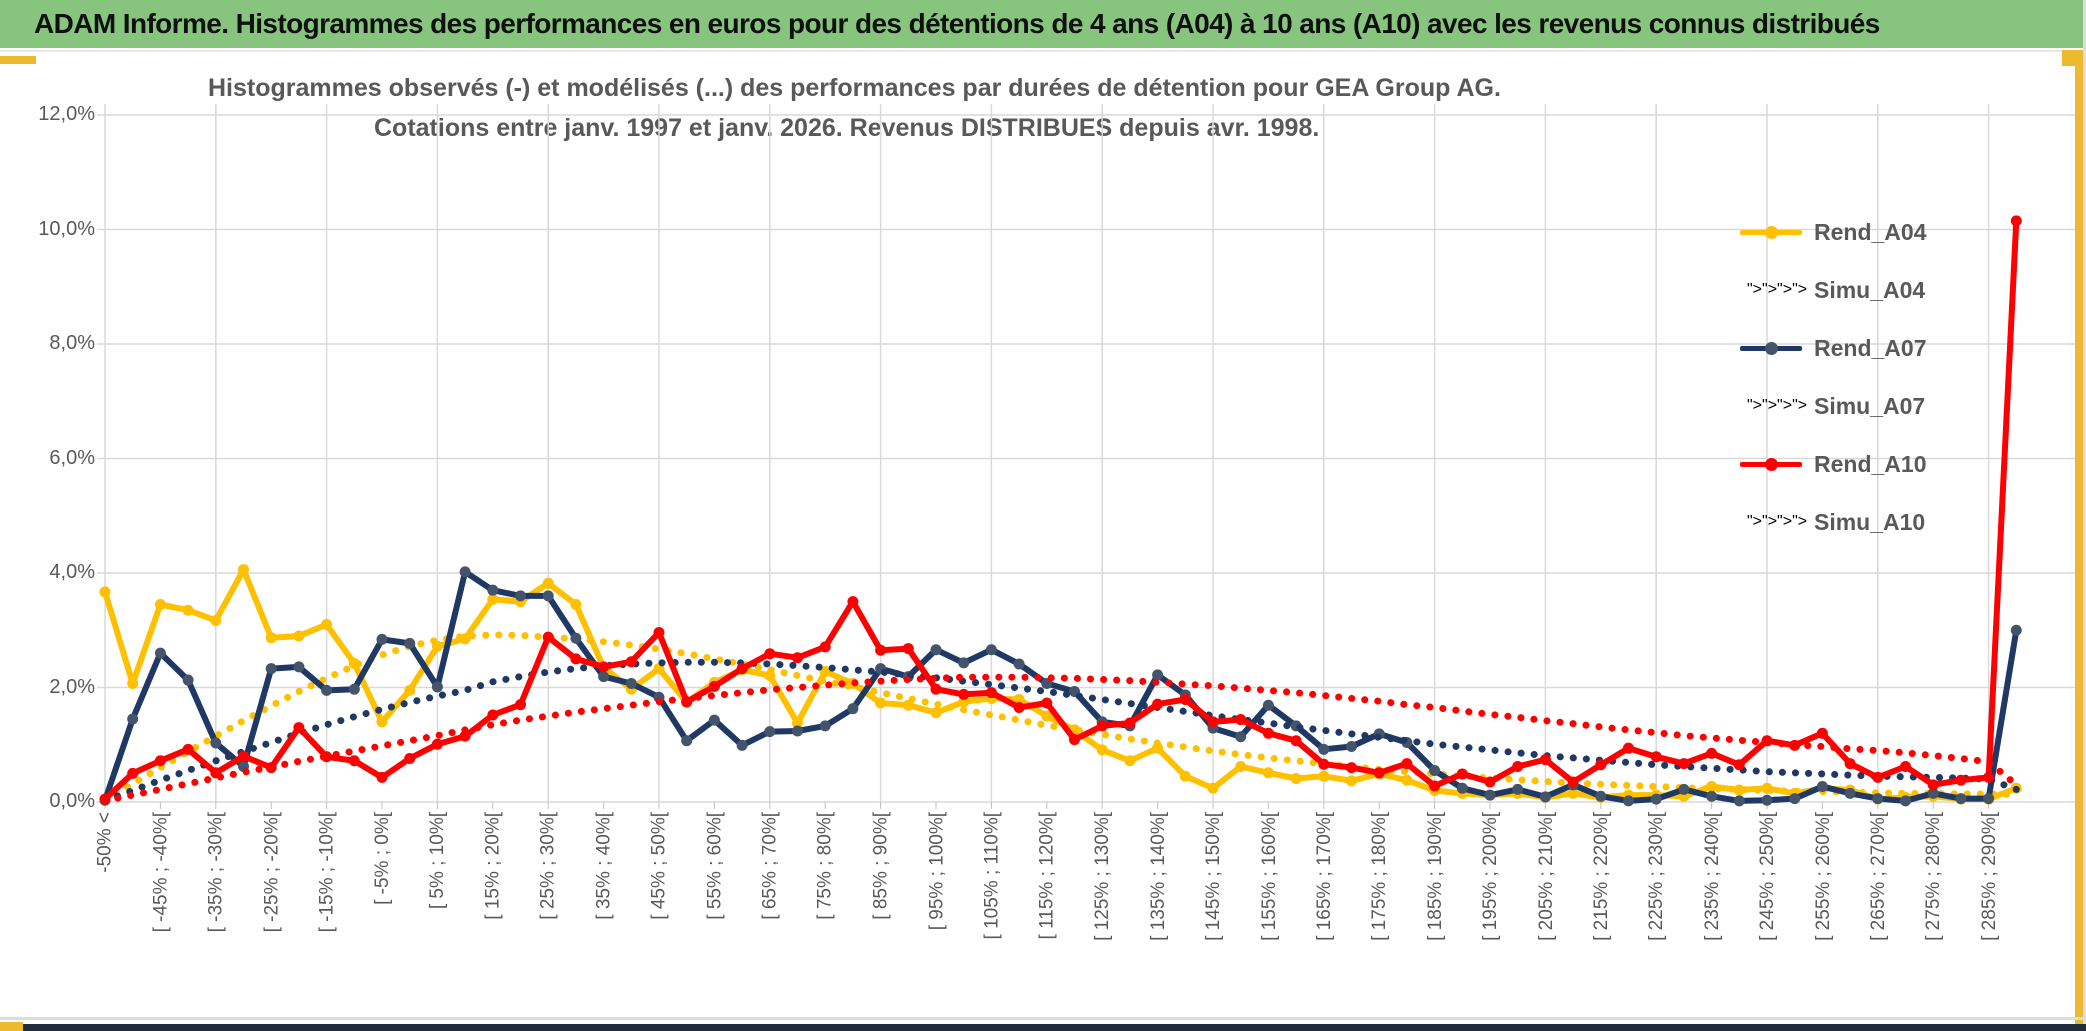 This screenshot has height=1031, width=2086. I want to click on x-tick-label: [ 225% ; 230%[, so click(1657, 876).